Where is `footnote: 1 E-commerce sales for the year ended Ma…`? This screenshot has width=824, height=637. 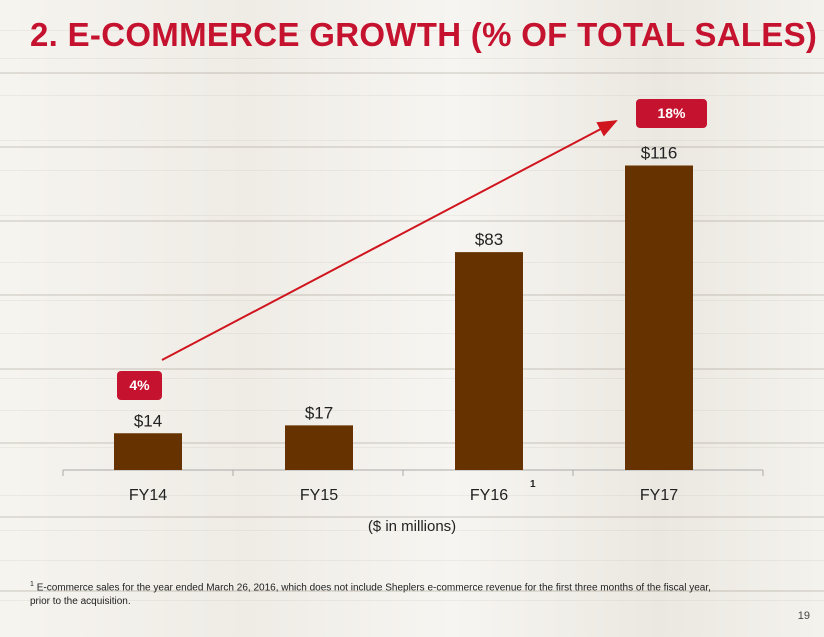 footnote: 1 E-commerce sales for the year ended Ma… is located at coordinates (375, 593).